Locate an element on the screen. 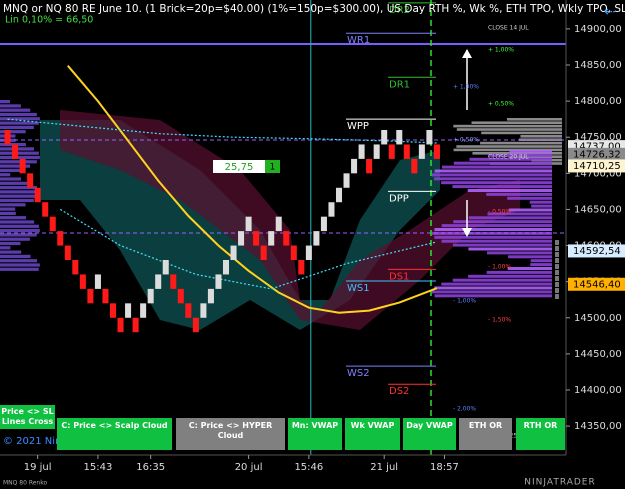 The width and height of the screenshot is (625, 489). pivot-label: WS1 is located at coordinates (358, 288).